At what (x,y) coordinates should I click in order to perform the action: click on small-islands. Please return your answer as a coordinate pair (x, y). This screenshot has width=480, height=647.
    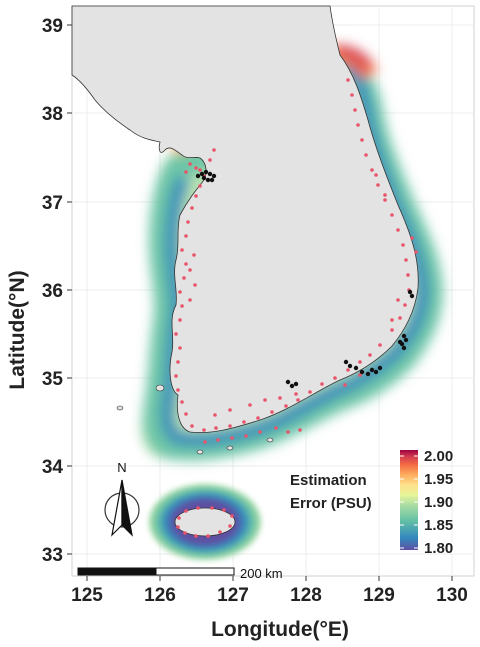
    Looking at the image, I should click on (195, 419).